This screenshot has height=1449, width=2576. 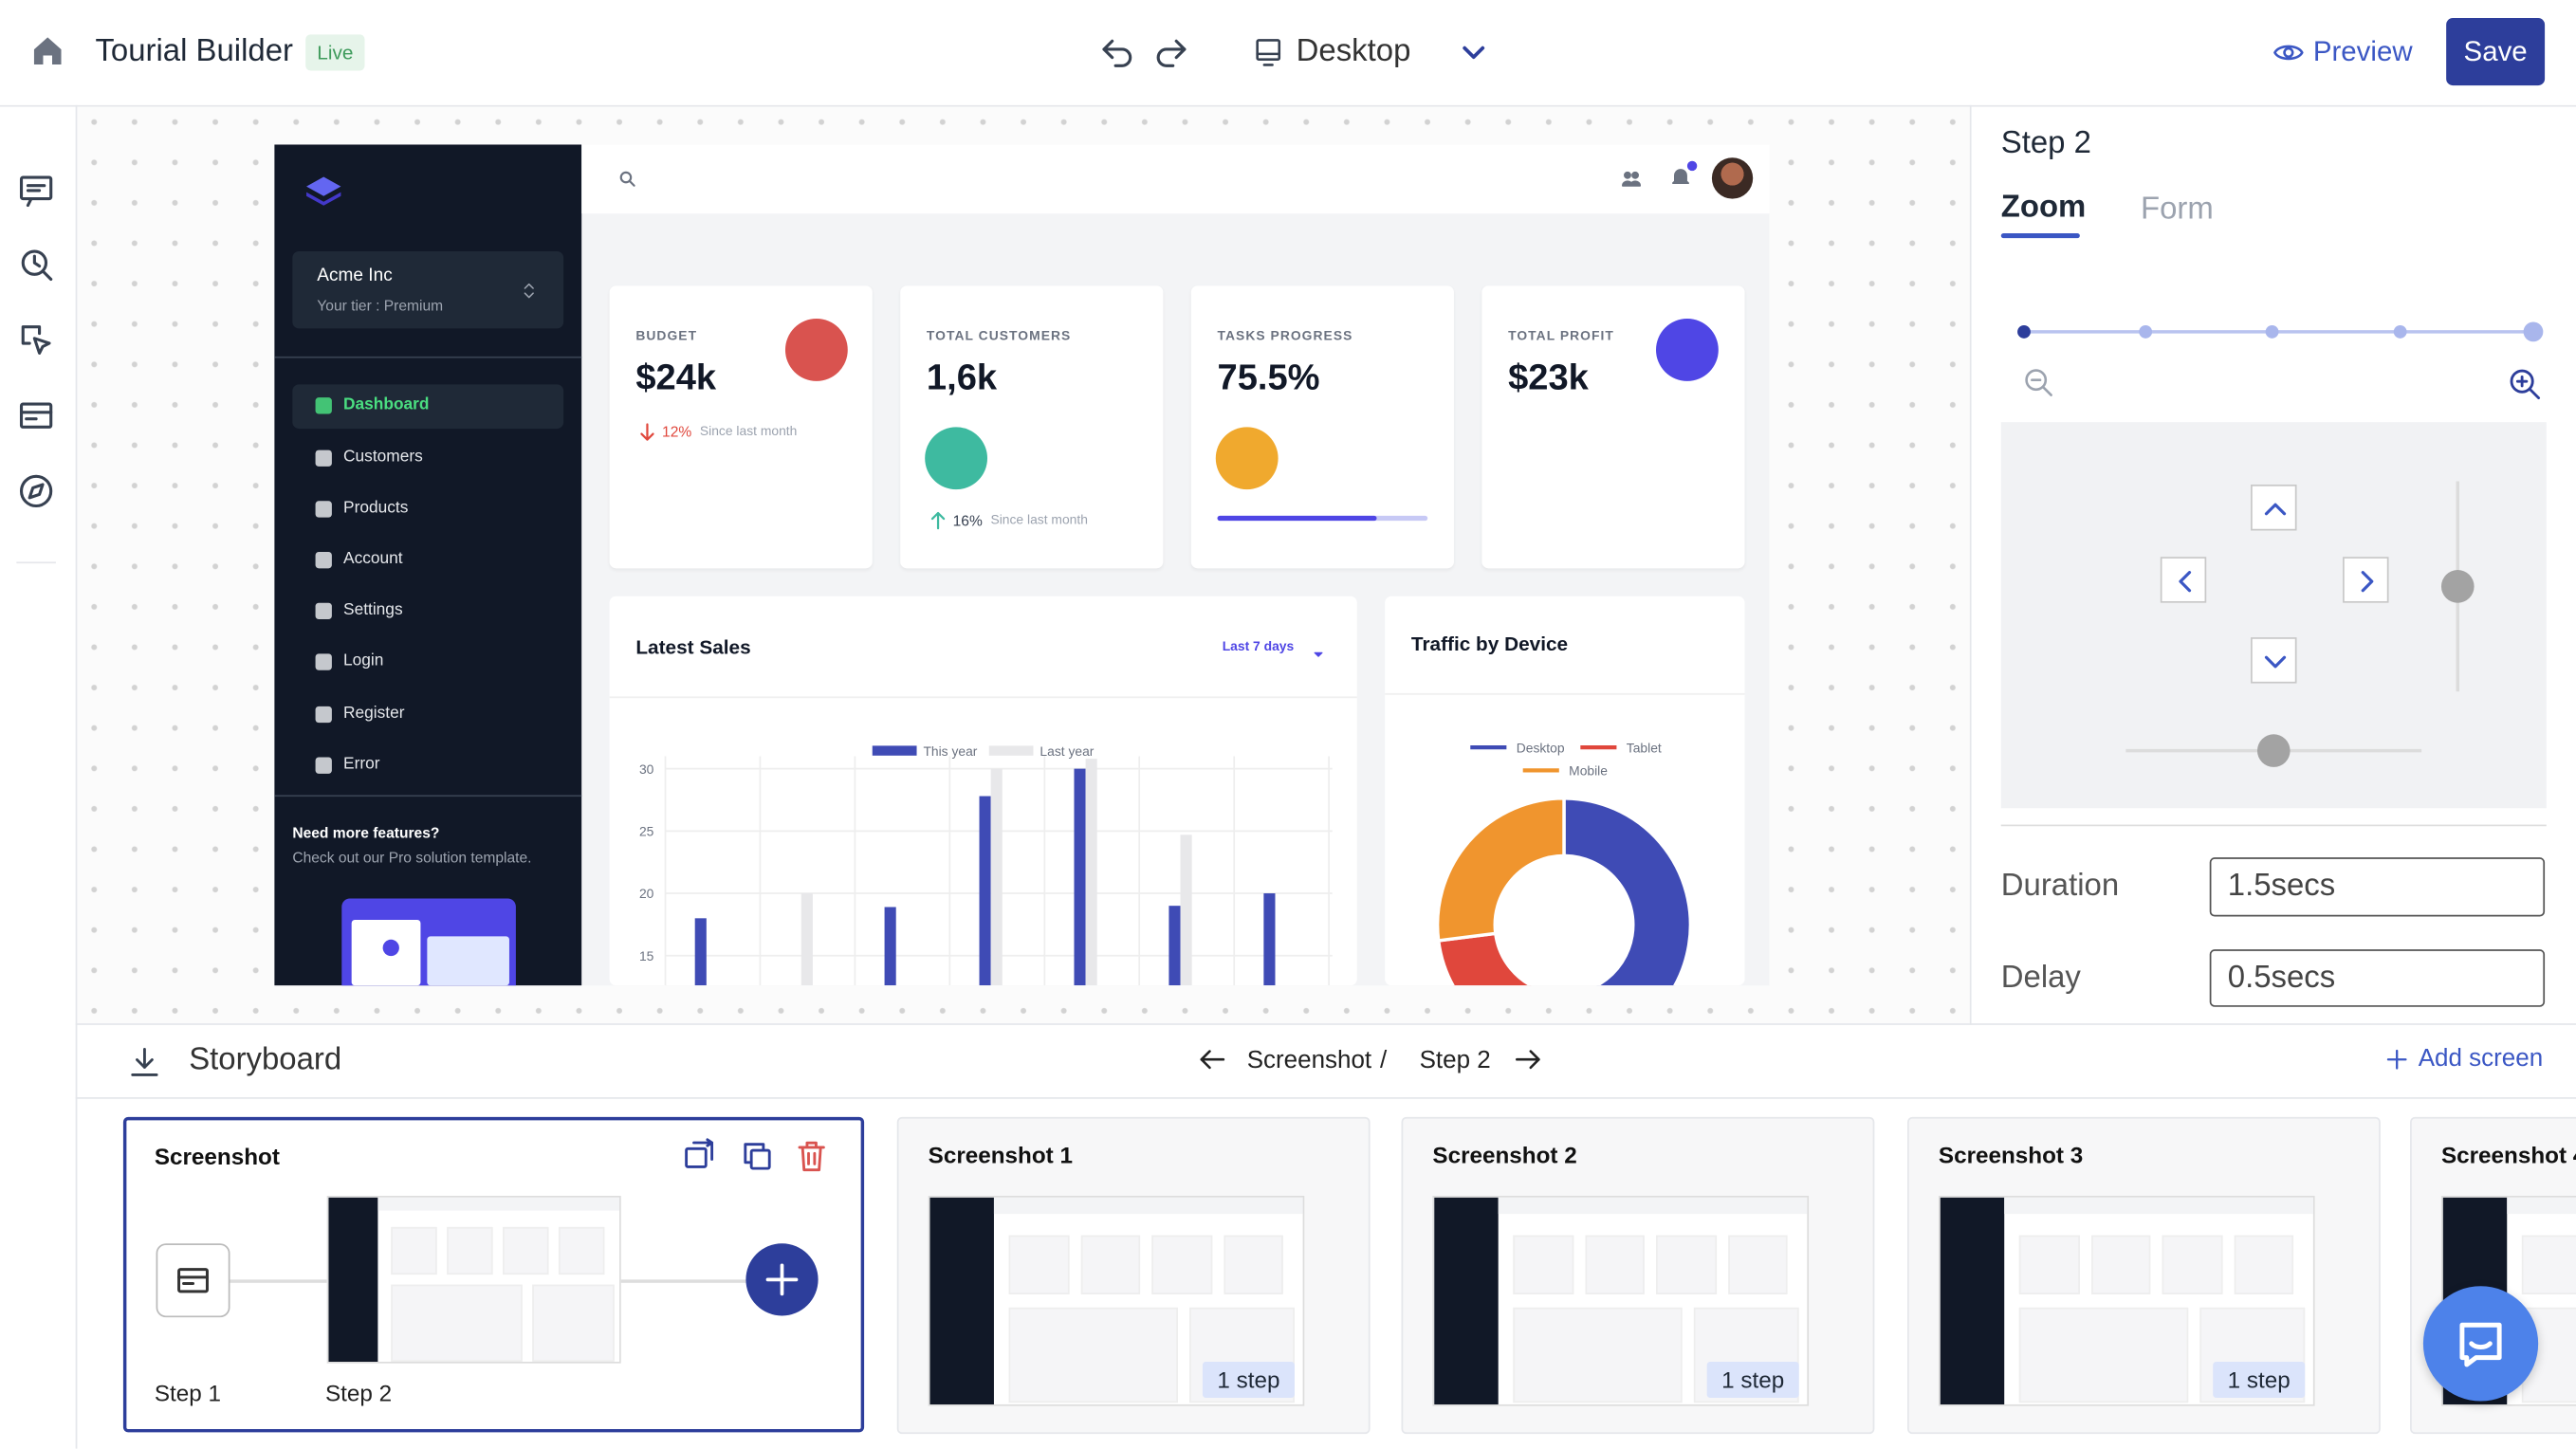 I want to click on redo-icon, so click(x=1171, y=53).